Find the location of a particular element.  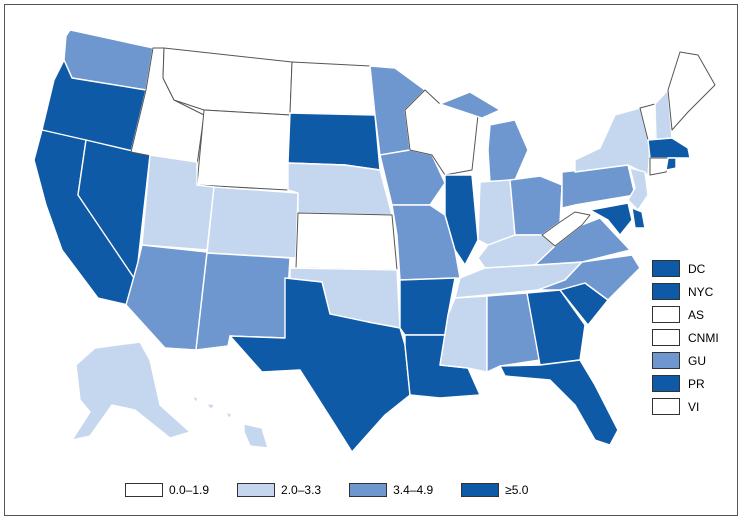

state-pa is located at coordinates (598, 186).